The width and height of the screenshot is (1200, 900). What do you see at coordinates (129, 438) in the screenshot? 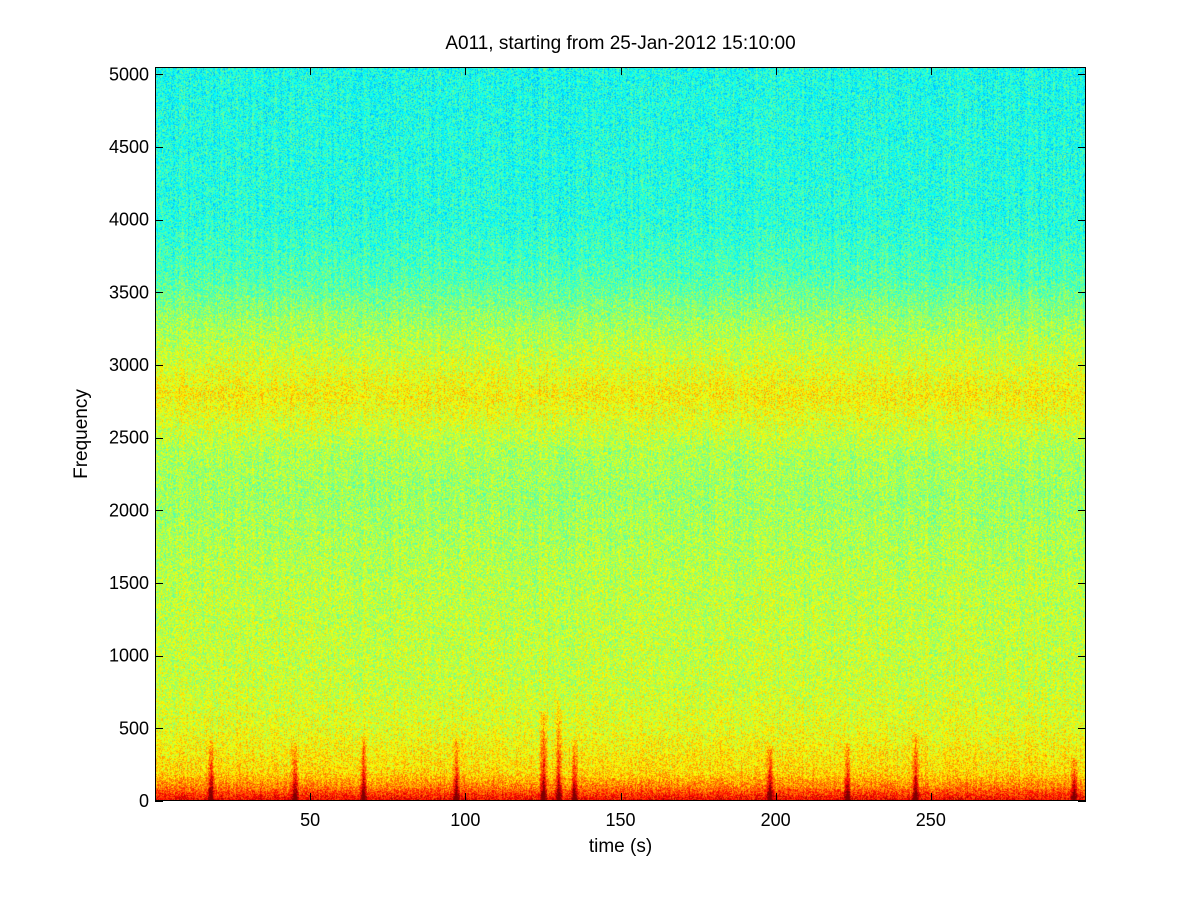
I see `y-tick-label: 2500` at bounding box center [129, 438].